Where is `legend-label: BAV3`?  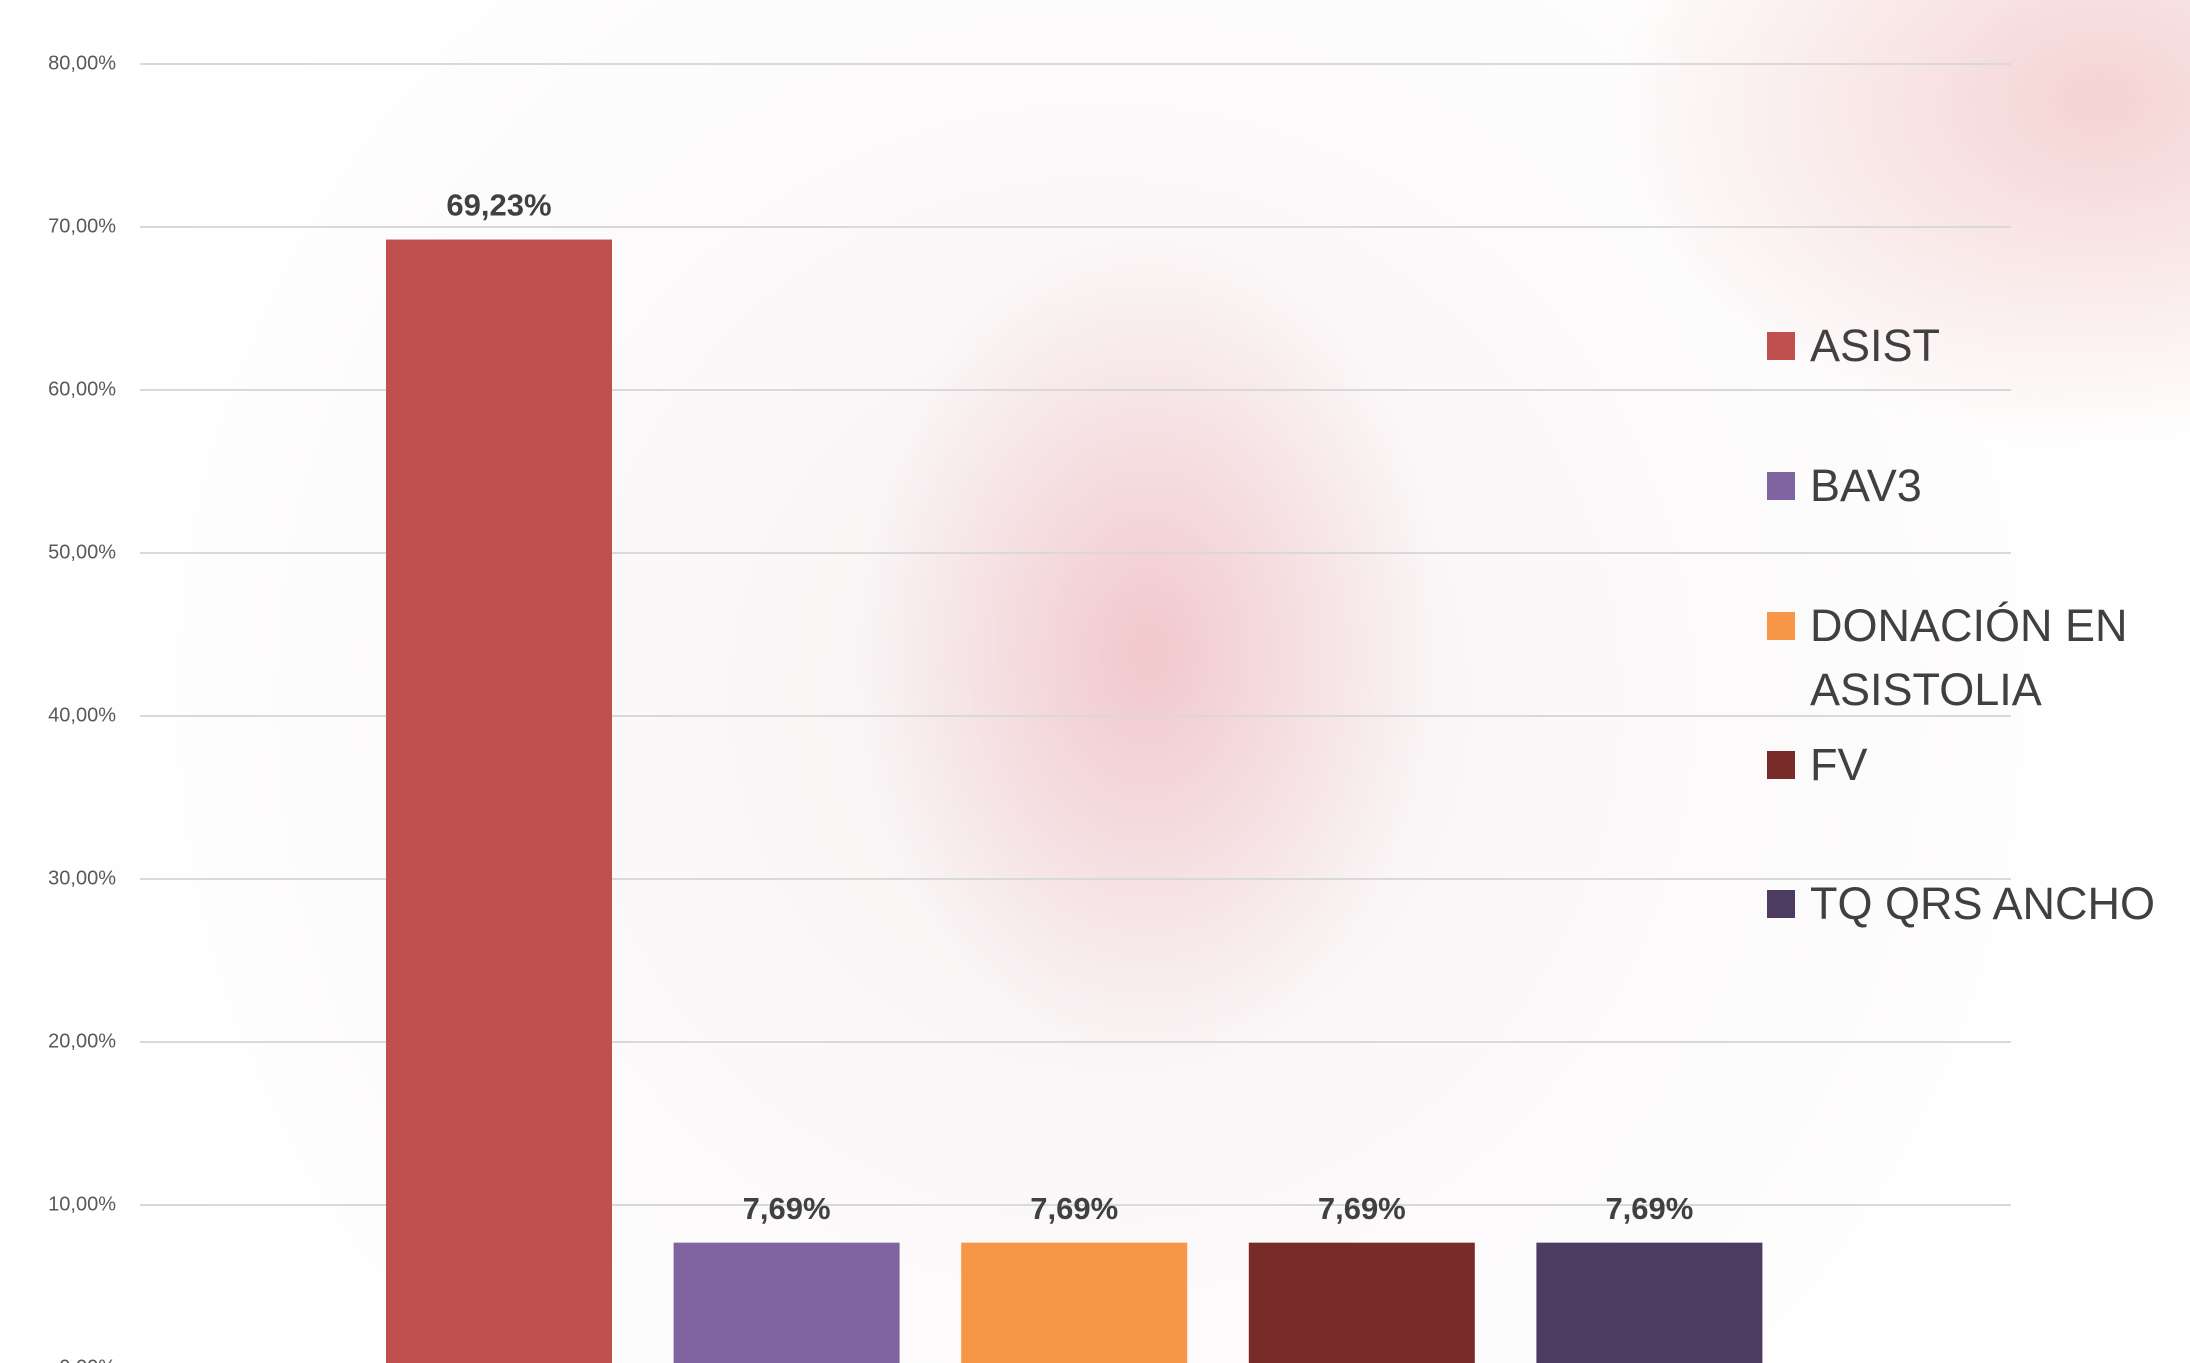 legend-label: BAV3 is located at coordinates (1866, 485).